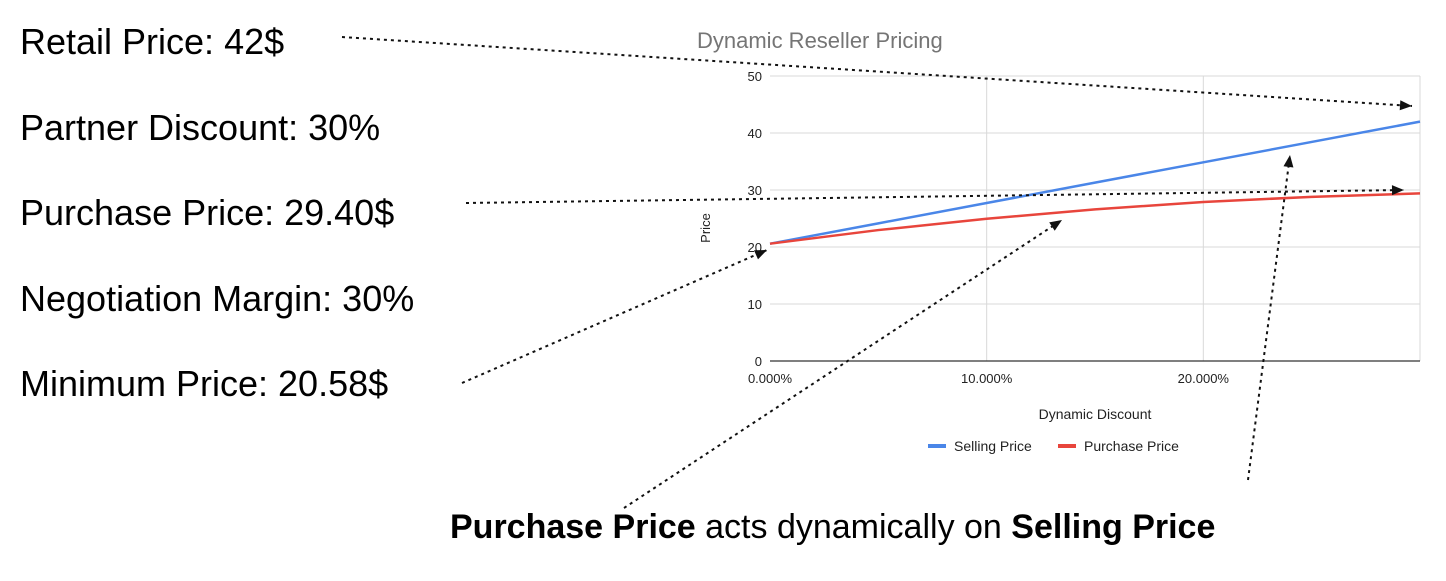  I want to click on retail-price-label: Retail Price: 42$, so click(152, 41).